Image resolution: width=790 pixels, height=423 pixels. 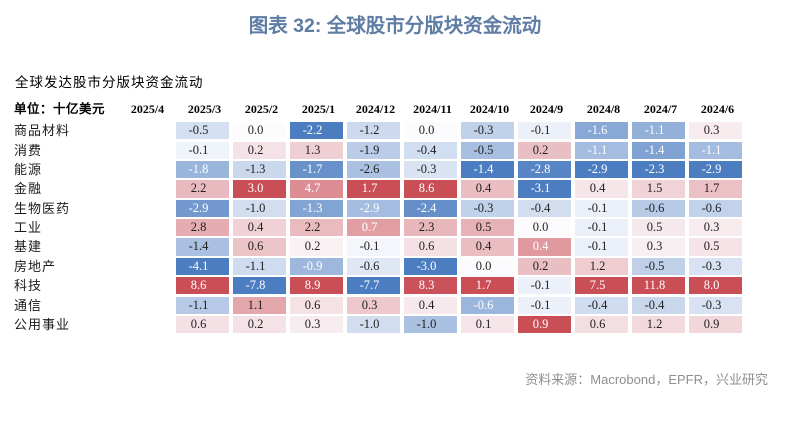 I want to click on heatmap-cell: 8.9, so click(x=316, y=286).